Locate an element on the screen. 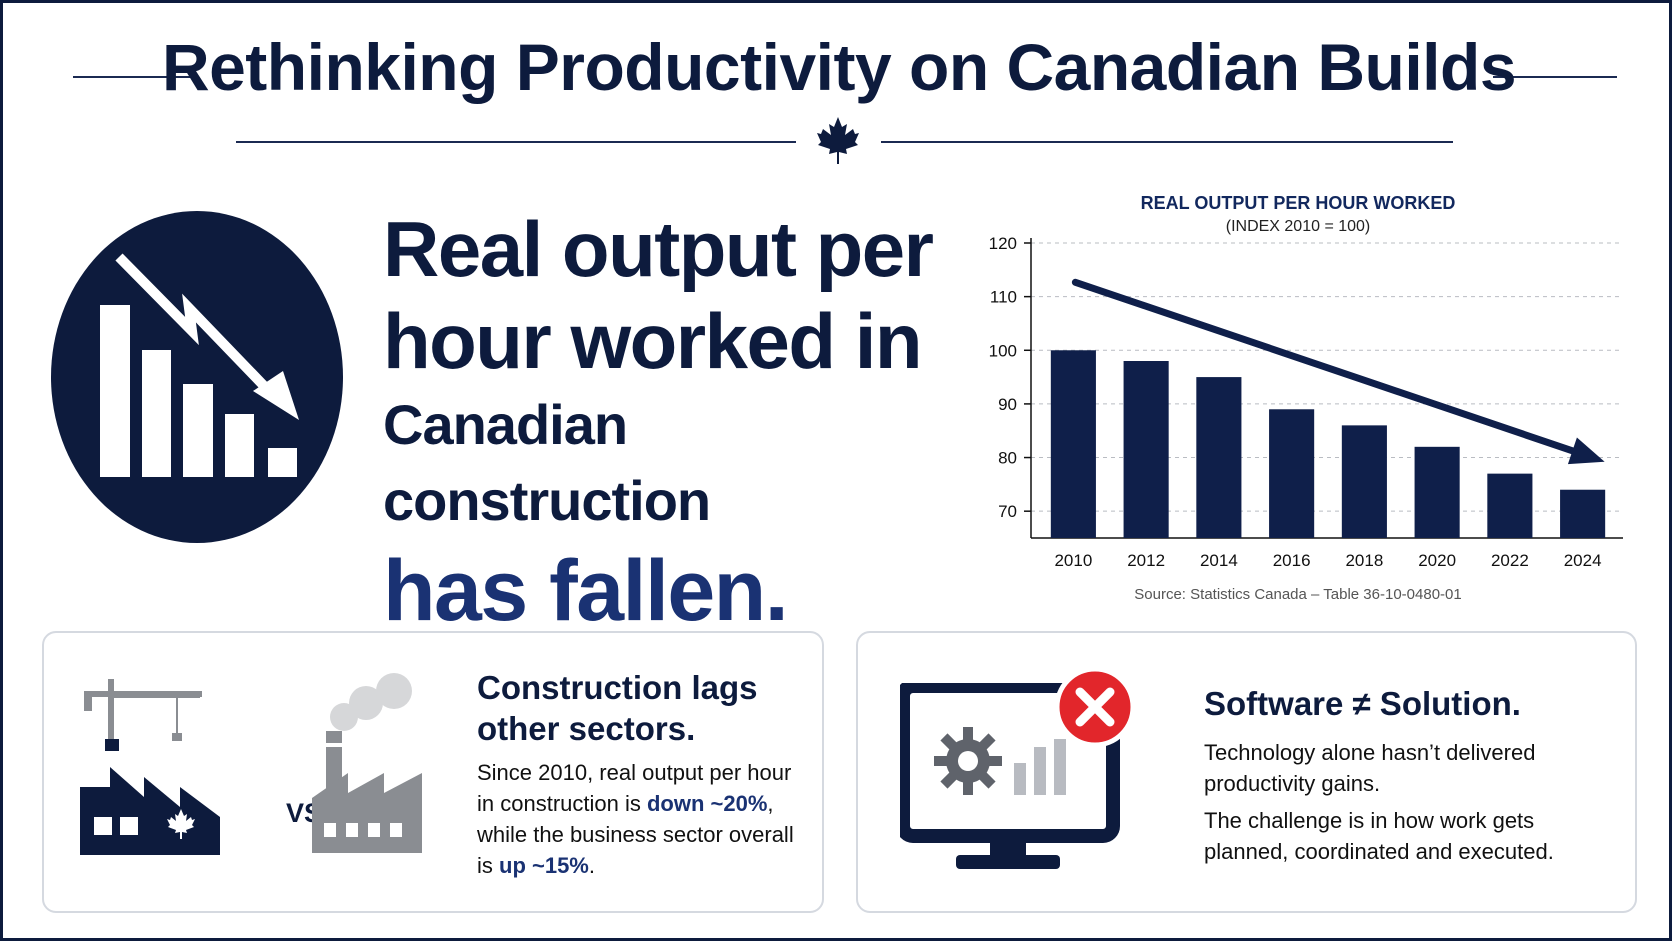  x-tick-label: 2016 is located at coordinates (1292, 560).